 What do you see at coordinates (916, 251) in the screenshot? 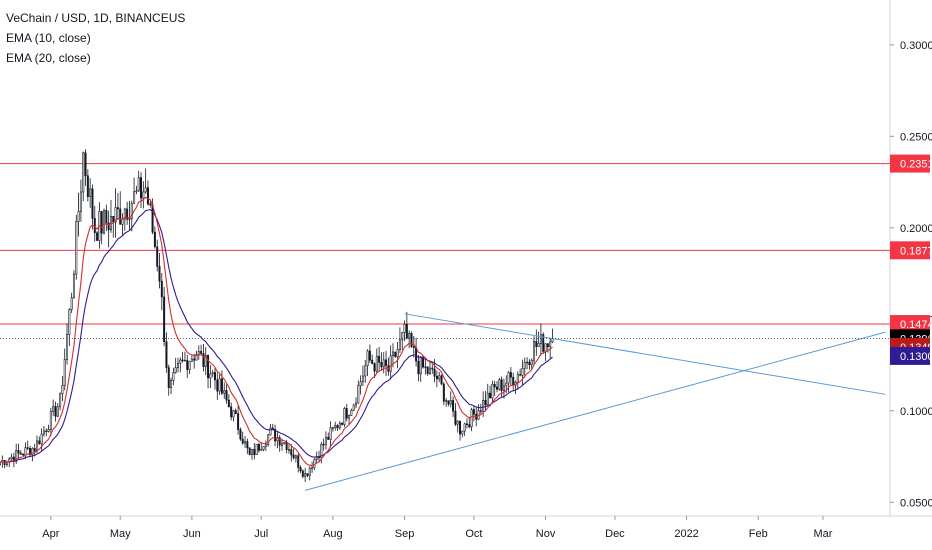
I see `level-badge-label: 0.1877` at bounding box center [916, 251].